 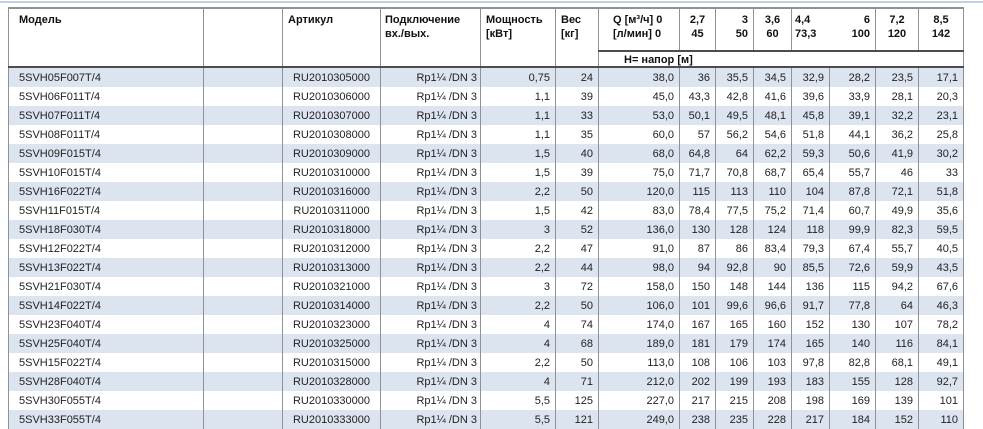 I want to click on head-cell: 28,2, so click(x=852, y=77).